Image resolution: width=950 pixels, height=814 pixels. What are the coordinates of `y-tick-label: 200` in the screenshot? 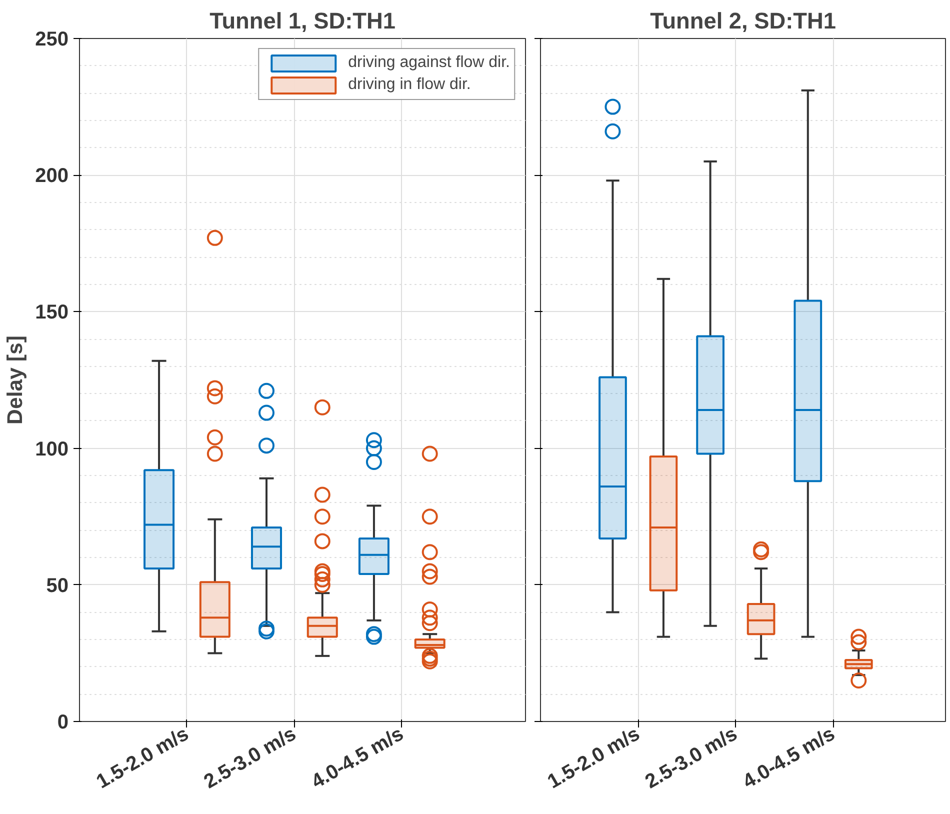 It's located at (52, 176).